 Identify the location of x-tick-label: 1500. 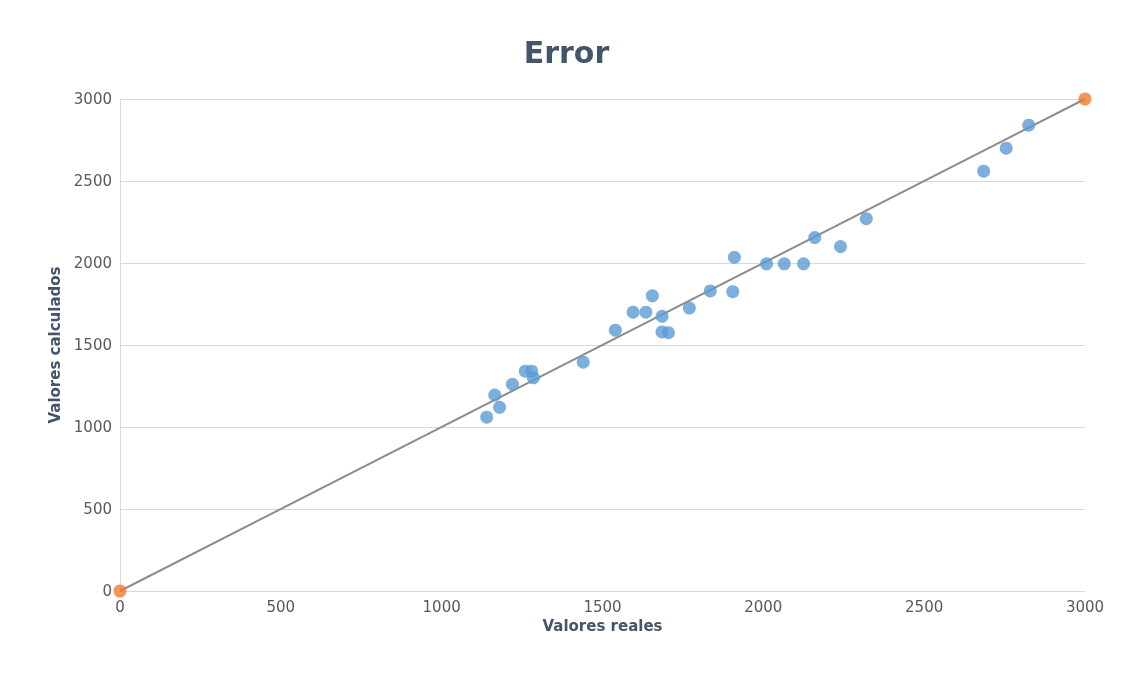
(602, 606).